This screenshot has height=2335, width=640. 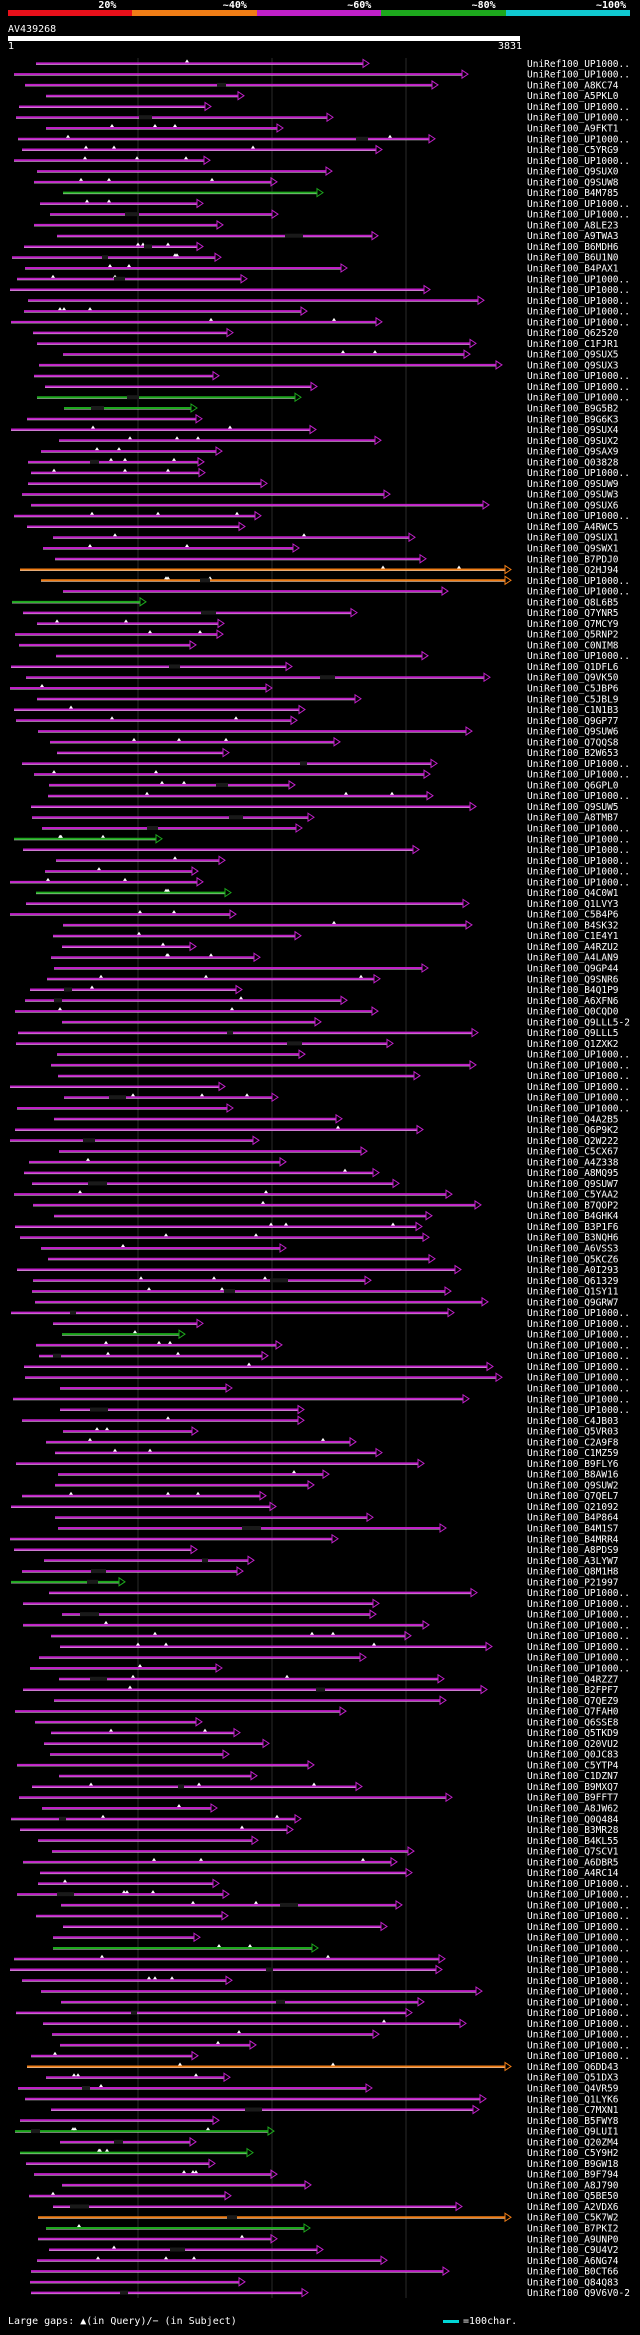 What do you see at coordinates (573, 2218) in the screenshot?
I see `hit-label: UniRef100_C5K7W2` at bounding box center [573, 2218].